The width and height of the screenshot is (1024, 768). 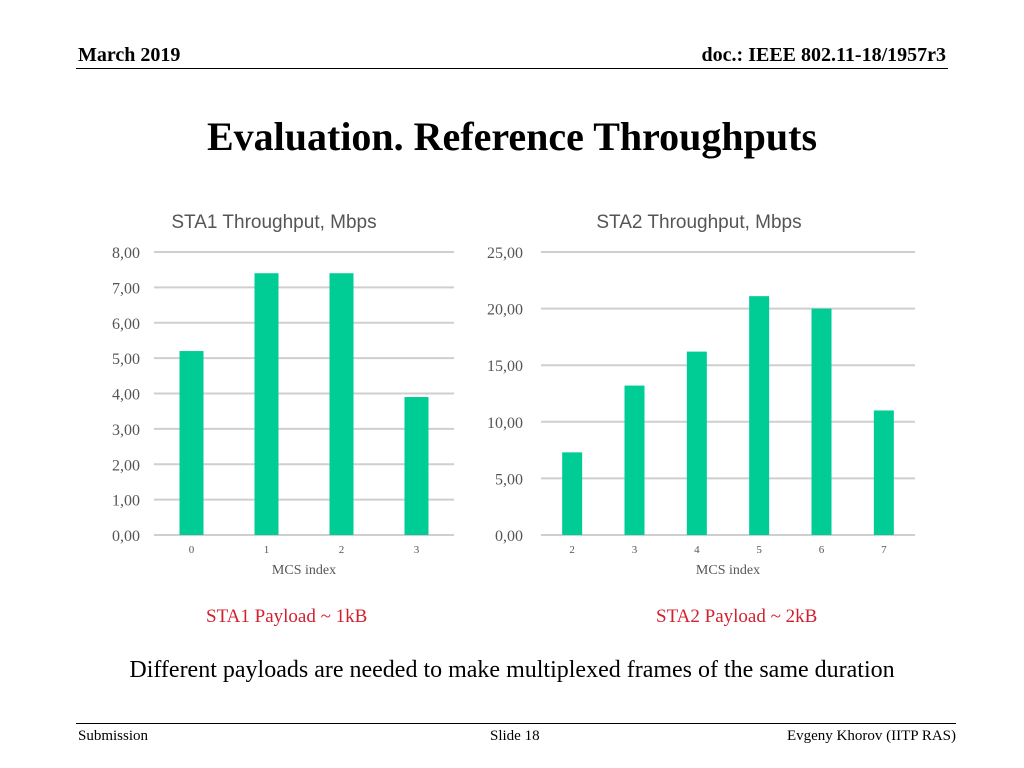 I want to click on header-date: March 2019, so click(x=129, y=55).